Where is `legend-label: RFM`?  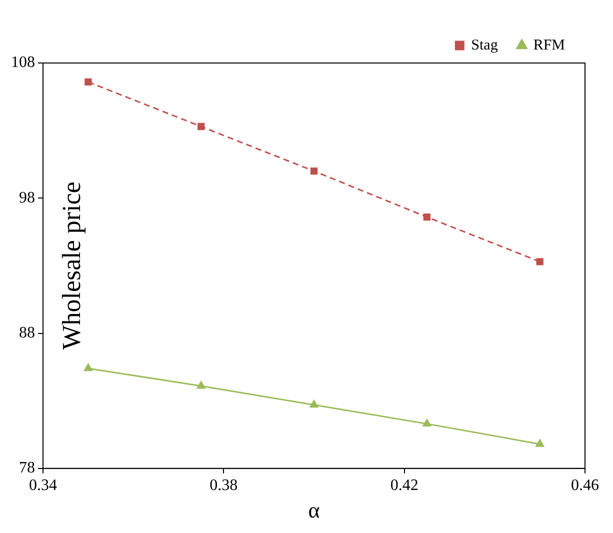
legend-label: RFM is located at coordinates (549, 45).